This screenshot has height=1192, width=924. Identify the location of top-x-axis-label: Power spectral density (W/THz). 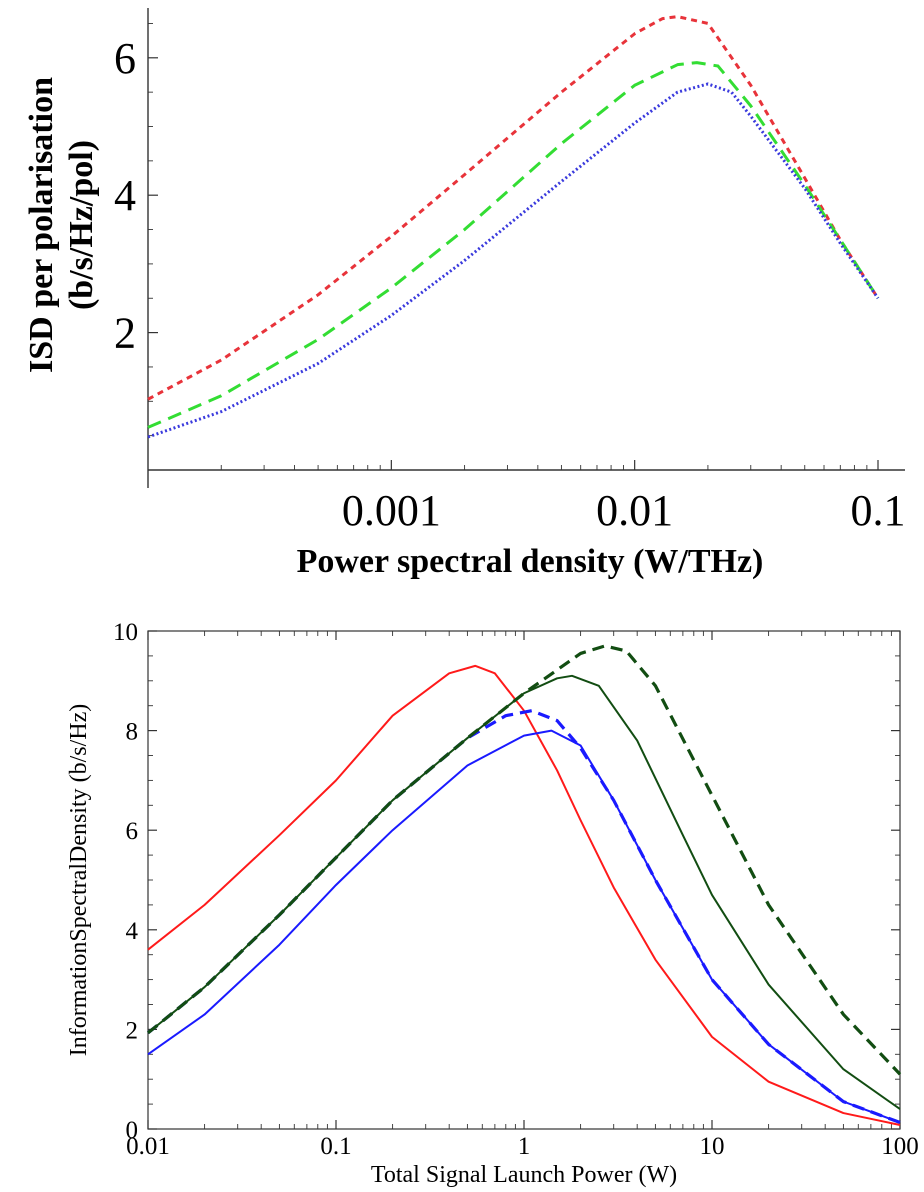
(530, 561).